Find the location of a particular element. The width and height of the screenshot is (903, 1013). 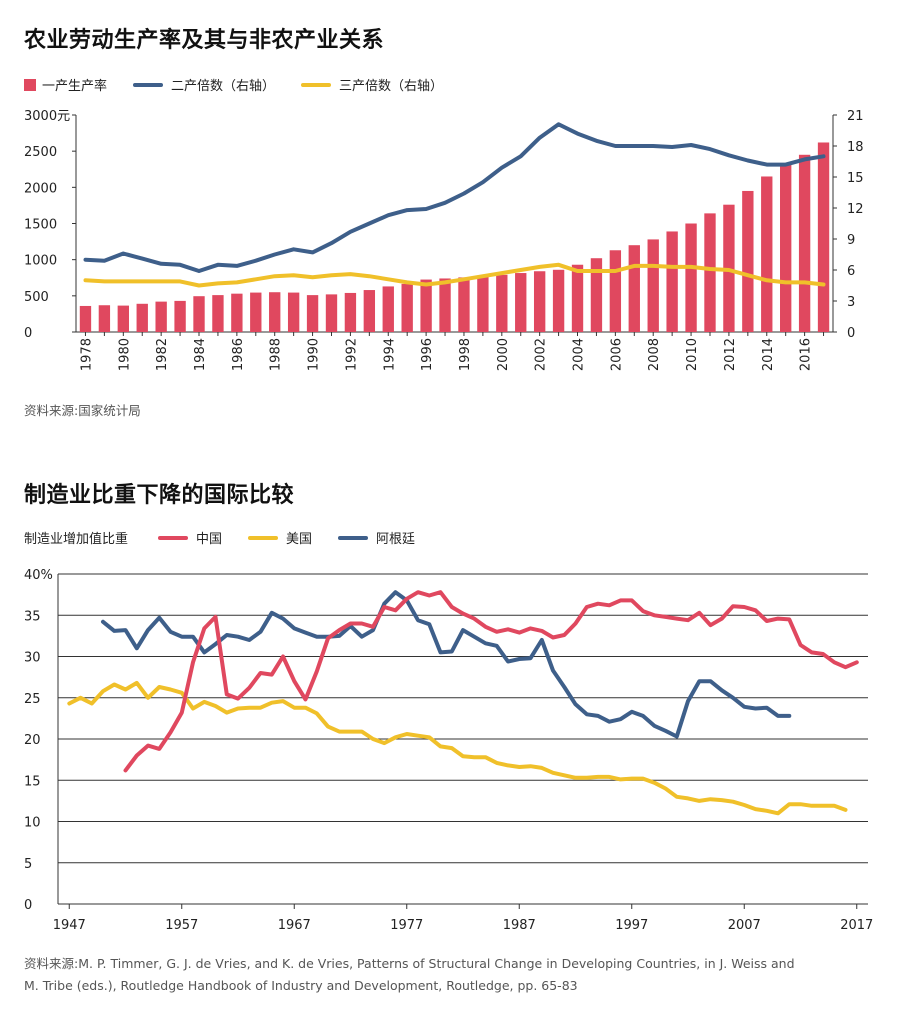

legend-label-china: 中国 is located at coordinates (209, 539).